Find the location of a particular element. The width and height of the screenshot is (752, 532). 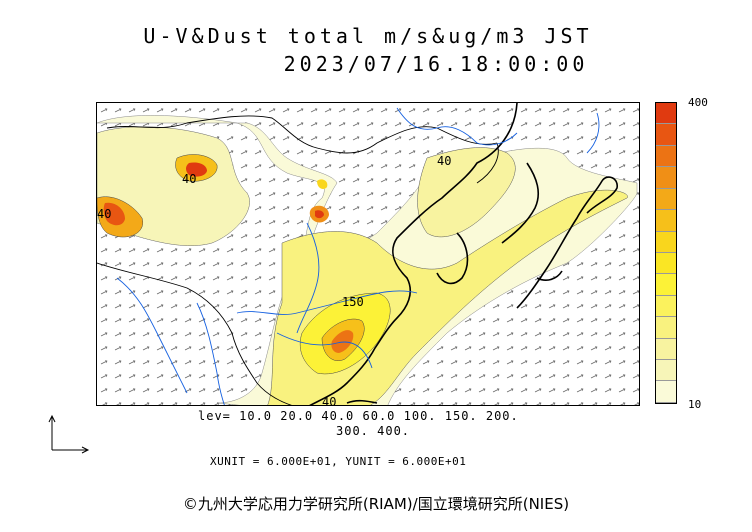

contour-levels-line2: 300. 400. is located at coordinates (373, 431).